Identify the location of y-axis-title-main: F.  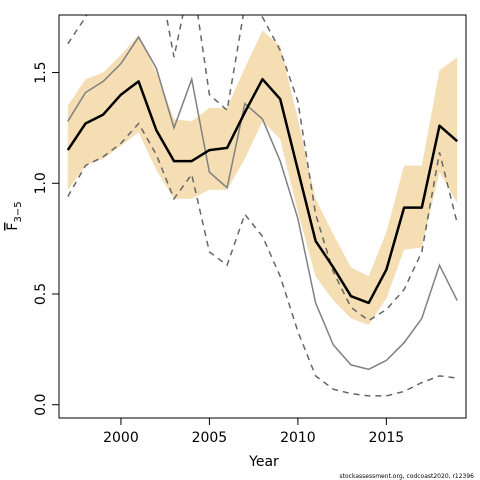
(13, 227).